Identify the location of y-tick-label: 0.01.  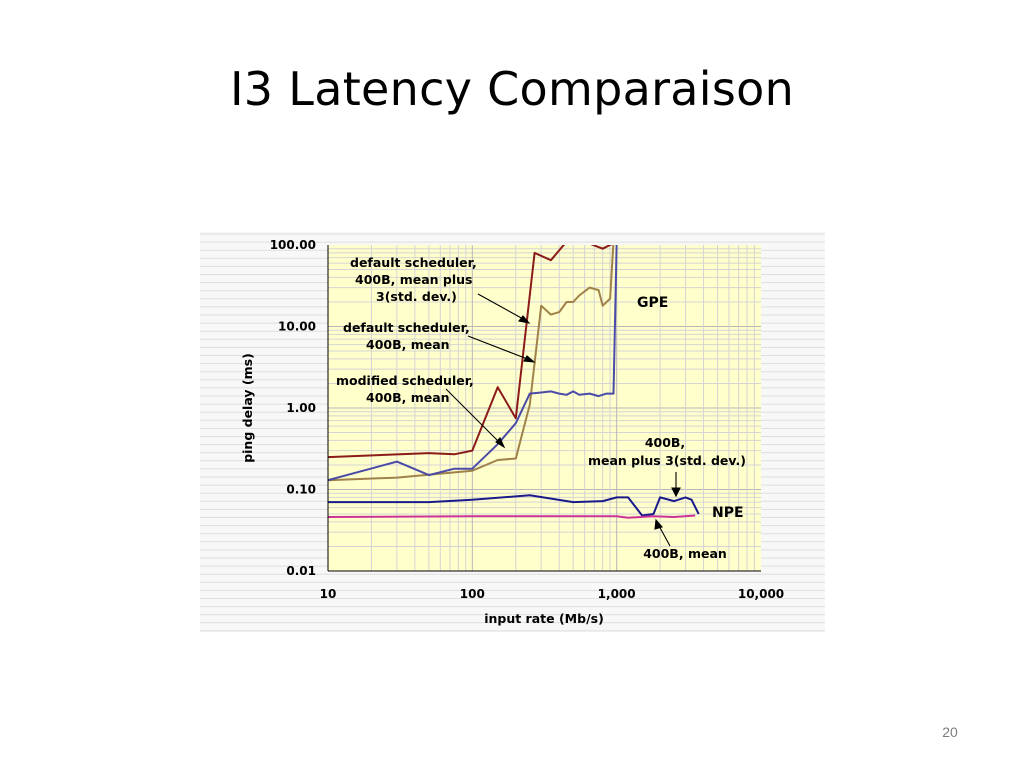
(301, 571).